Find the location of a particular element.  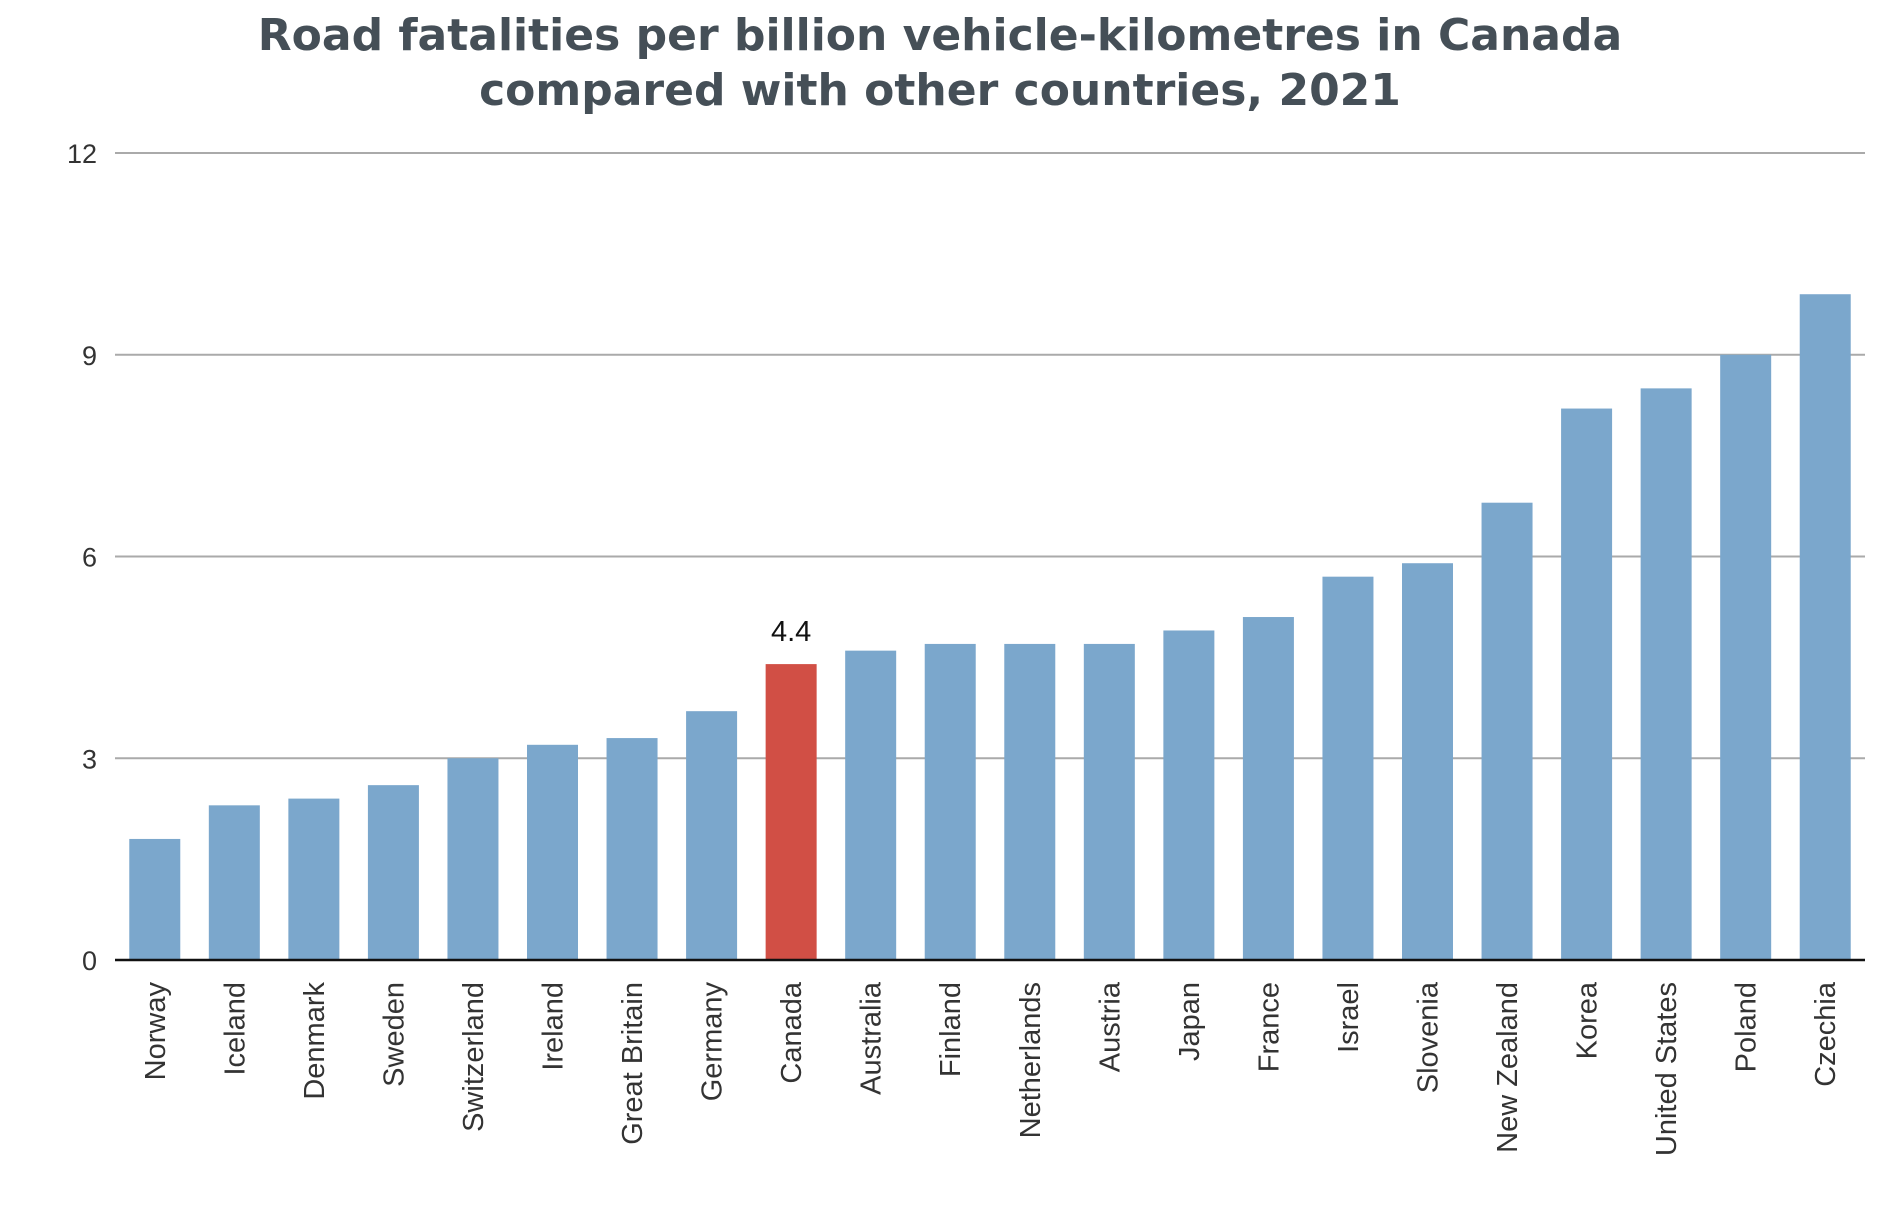

y-tick-label-3: 3 is located at coordinates (89, 759).